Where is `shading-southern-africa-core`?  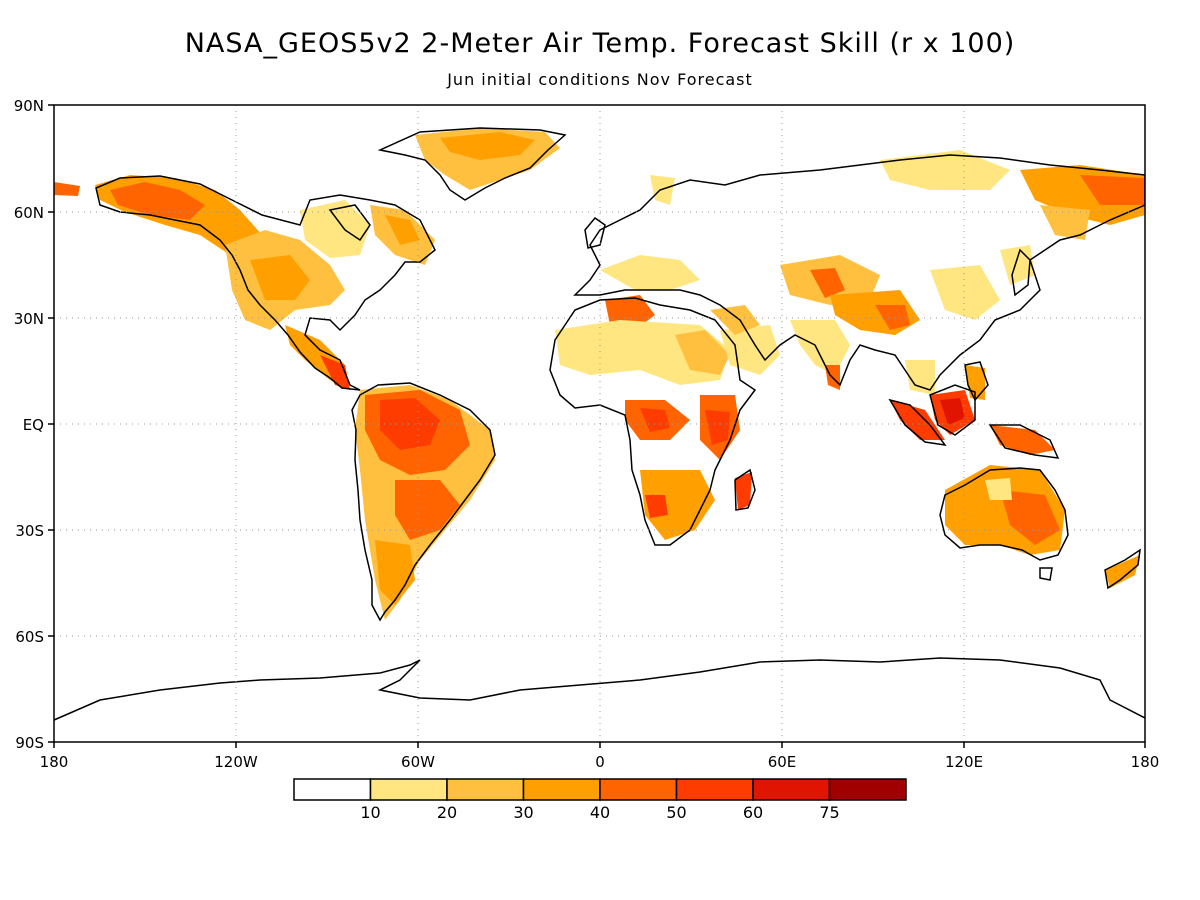 shading-southern-africa-core is located at coordinates (656, 506).